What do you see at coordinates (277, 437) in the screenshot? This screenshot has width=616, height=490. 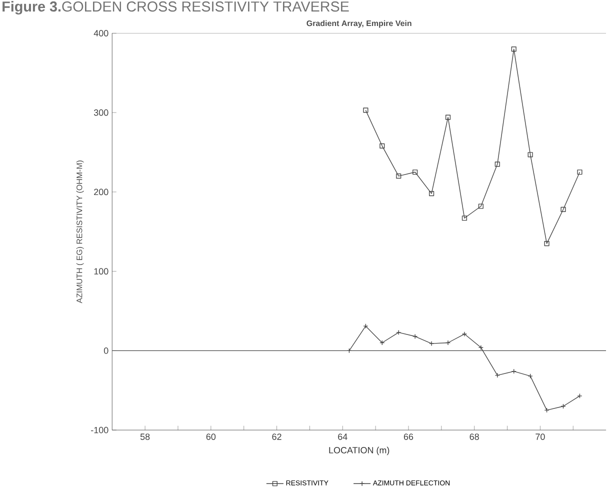 I see `x-tick-label: 62` at bounding box center [277, 437].